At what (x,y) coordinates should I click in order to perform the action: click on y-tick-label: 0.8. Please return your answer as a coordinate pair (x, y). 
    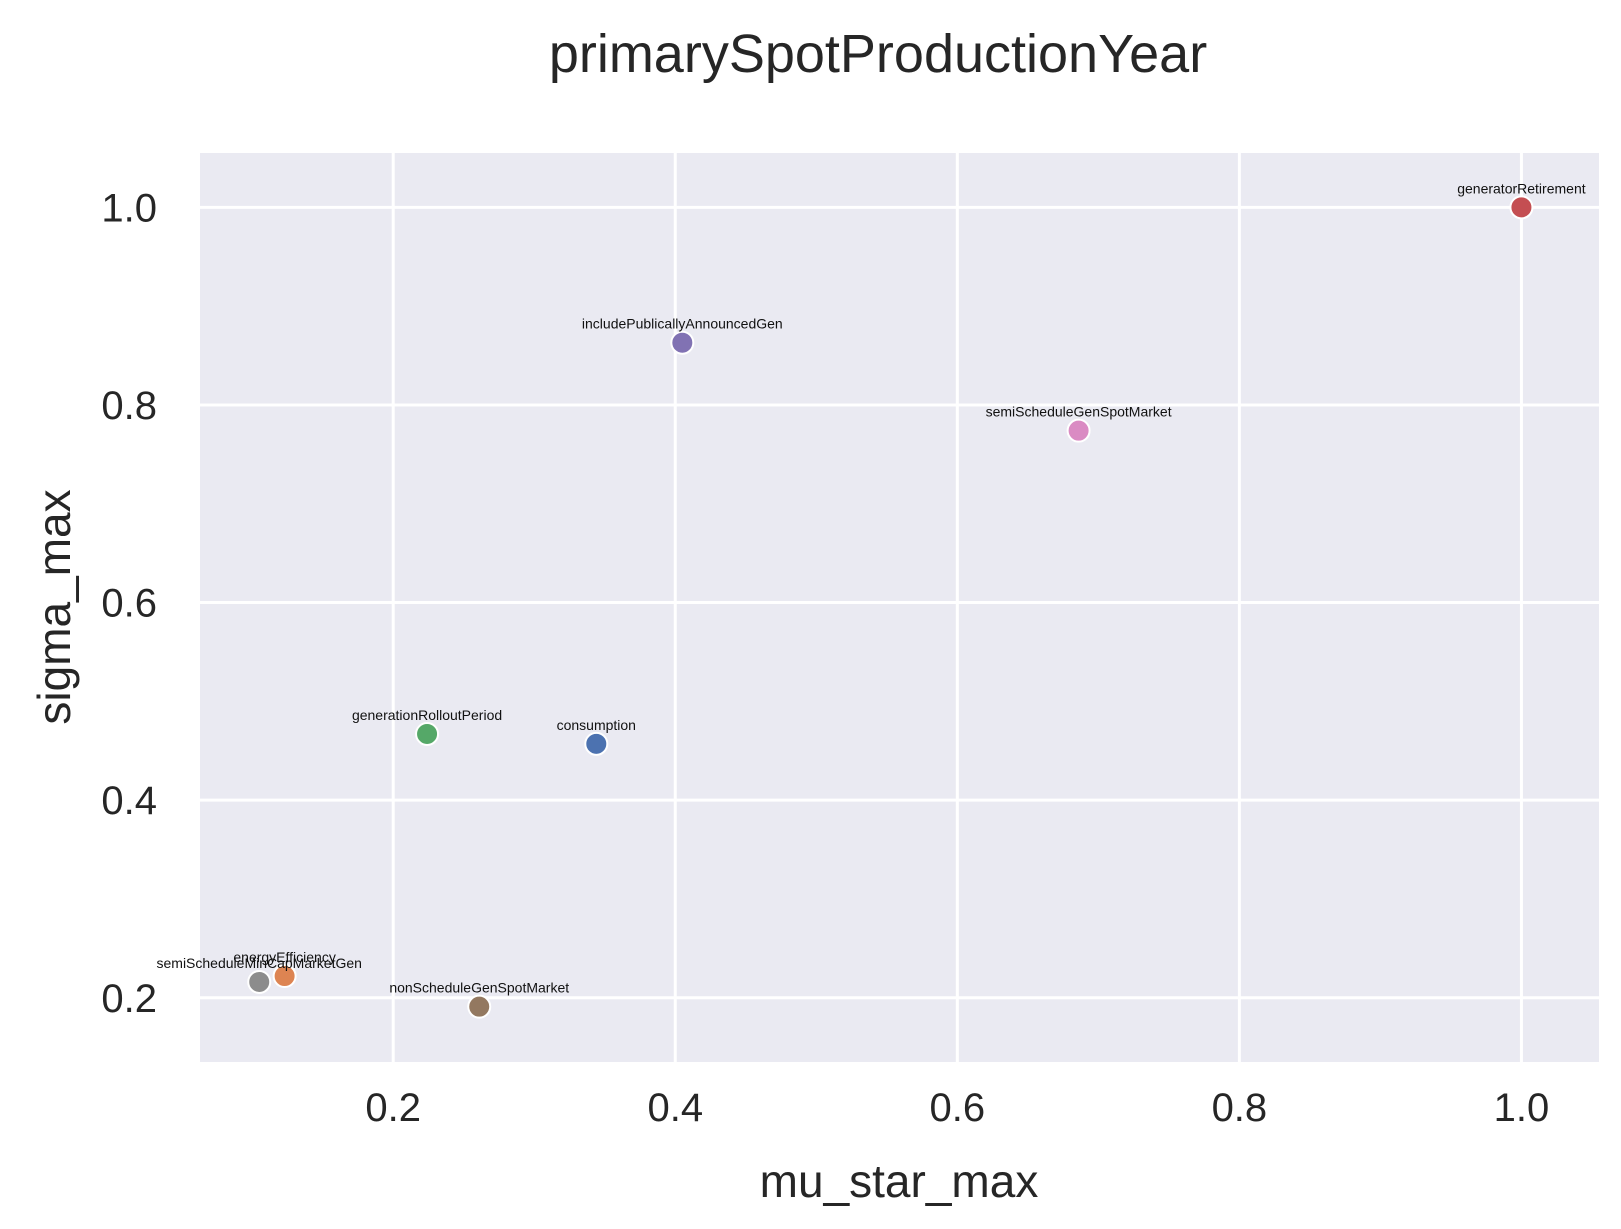
    Looking at the image, I should click on (129, 406).